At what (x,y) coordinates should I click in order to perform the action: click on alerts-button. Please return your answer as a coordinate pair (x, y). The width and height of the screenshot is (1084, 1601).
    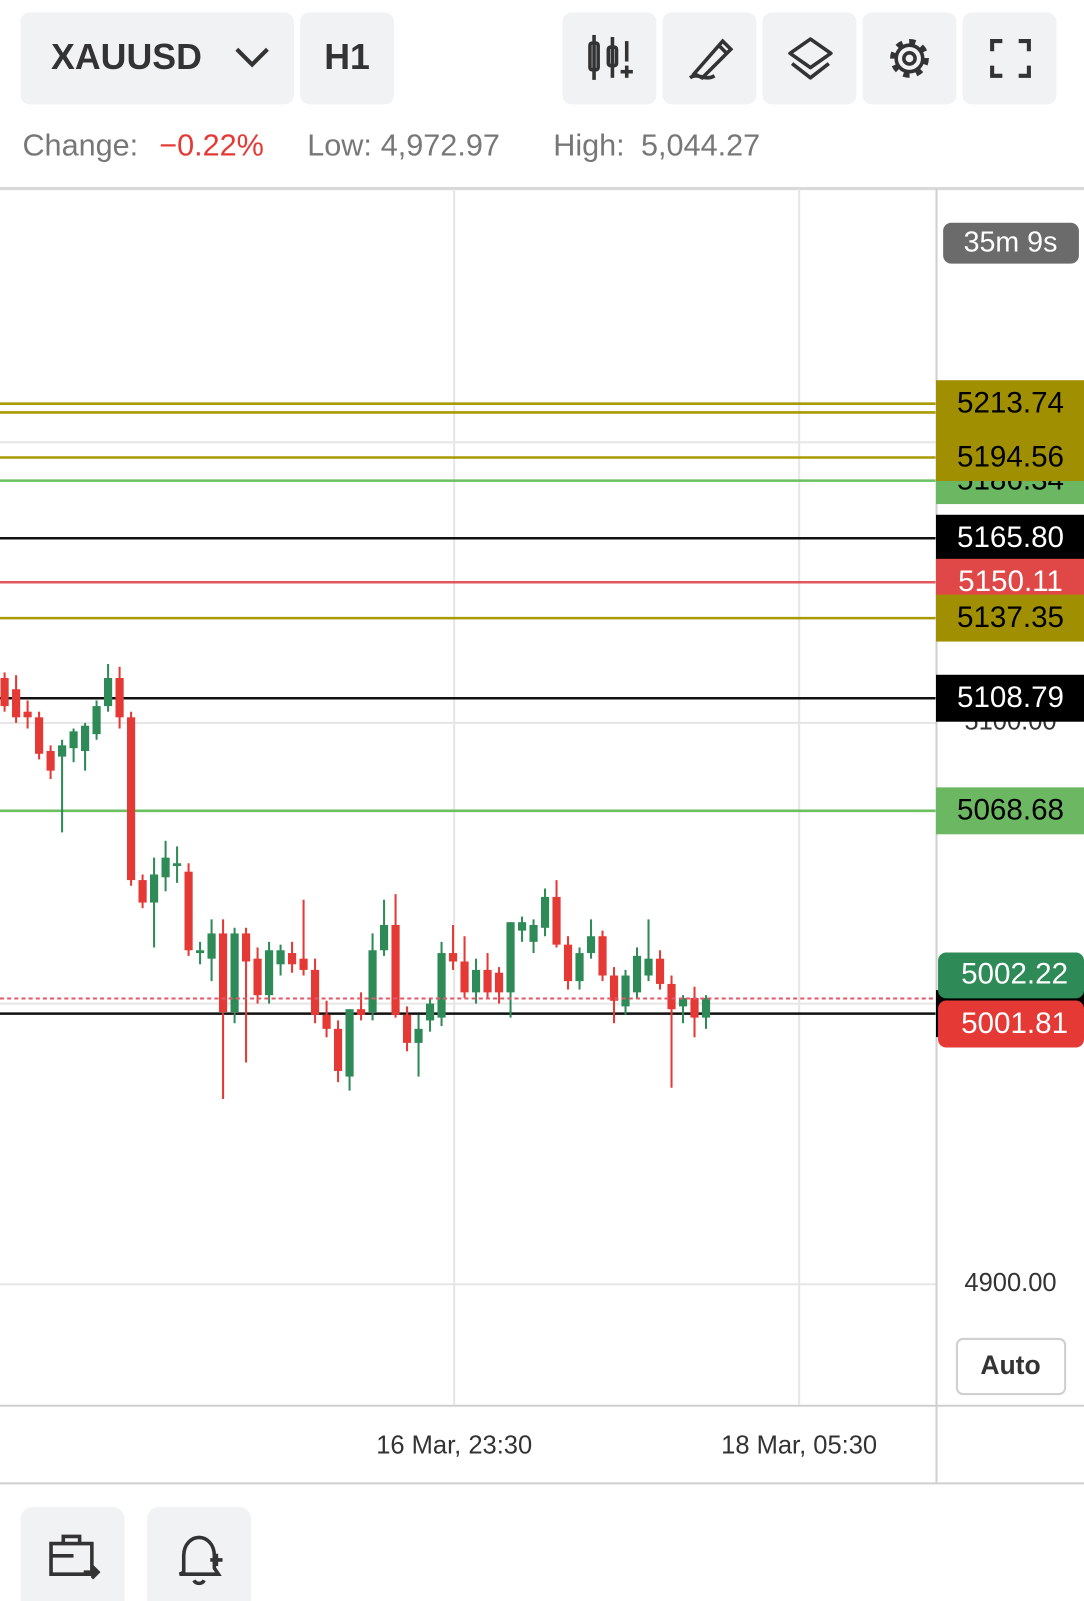
    Looking at the image, I should click on (199, 1553).